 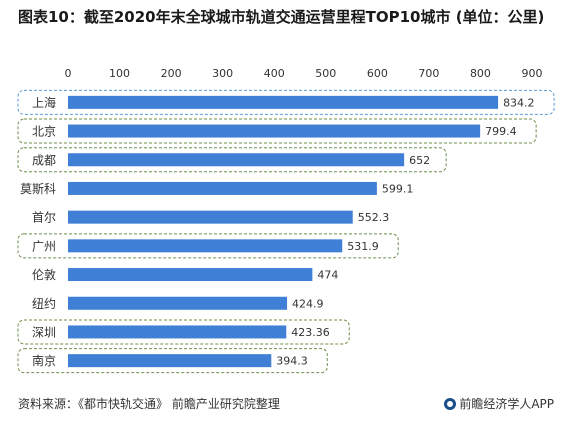 I want to click on value-label: 474, so click(x=327, y=275).